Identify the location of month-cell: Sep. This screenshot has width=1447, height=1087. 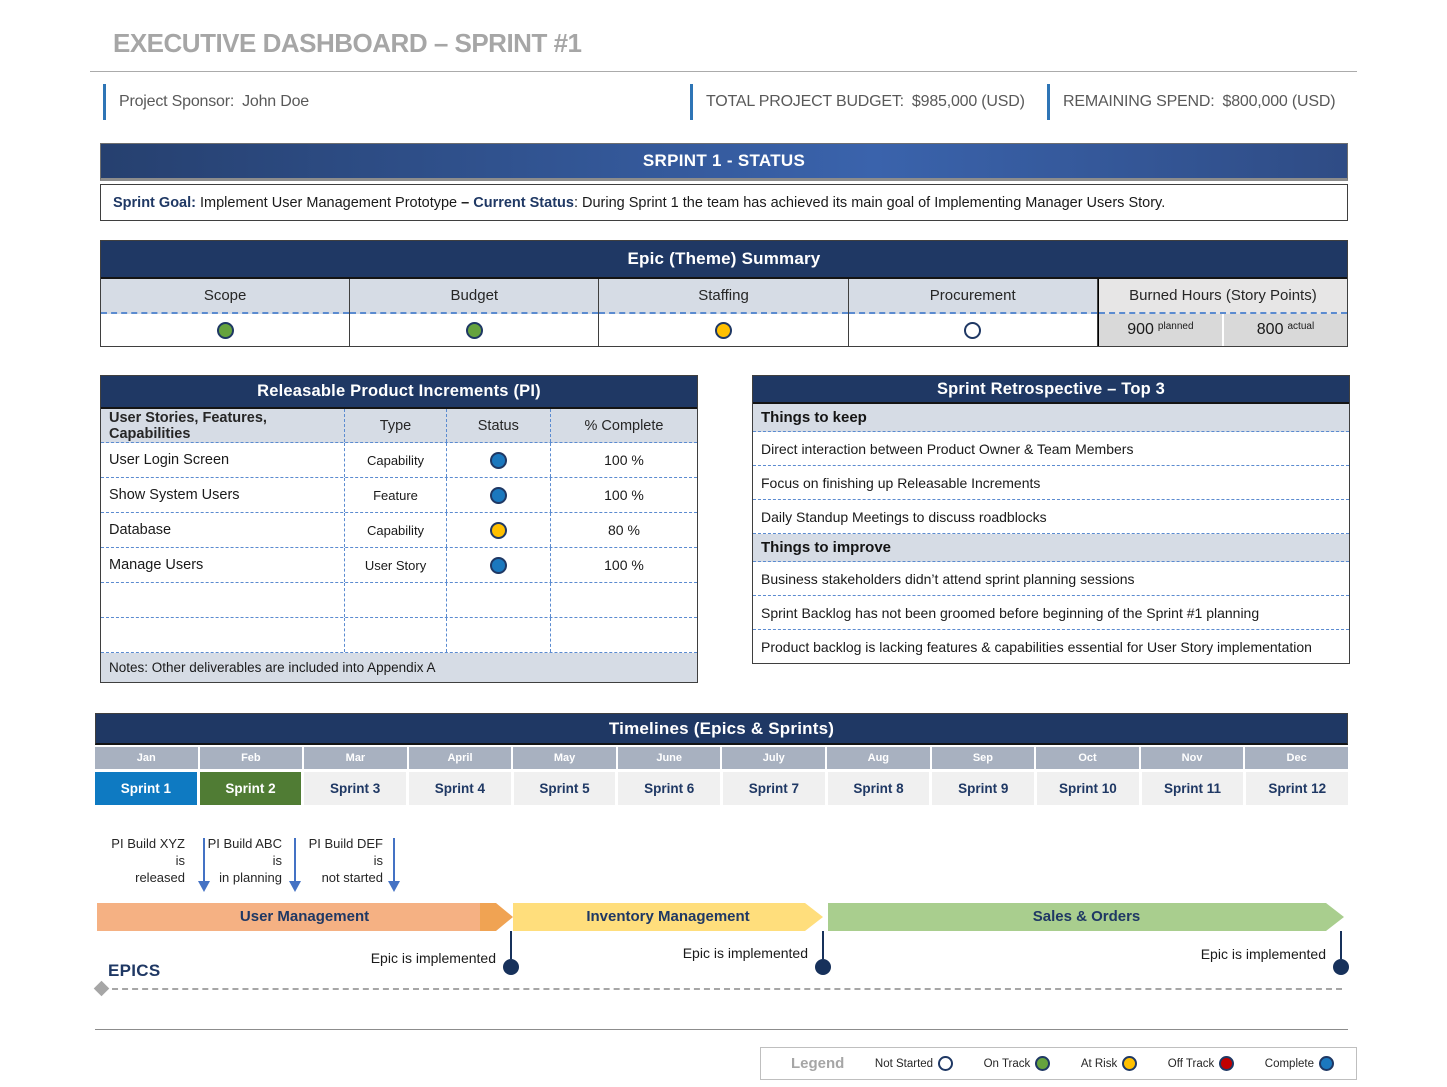
(983, 758).